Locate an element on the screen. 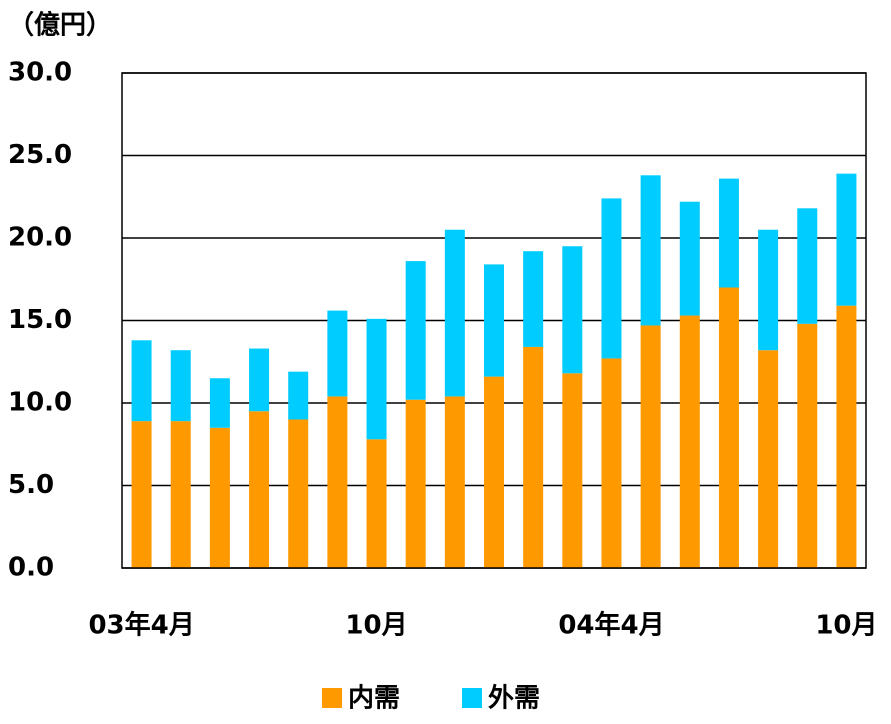 The height and width of the screenshot is (724, 891). legend-label: 外需 is located at coordinates (514, 699).